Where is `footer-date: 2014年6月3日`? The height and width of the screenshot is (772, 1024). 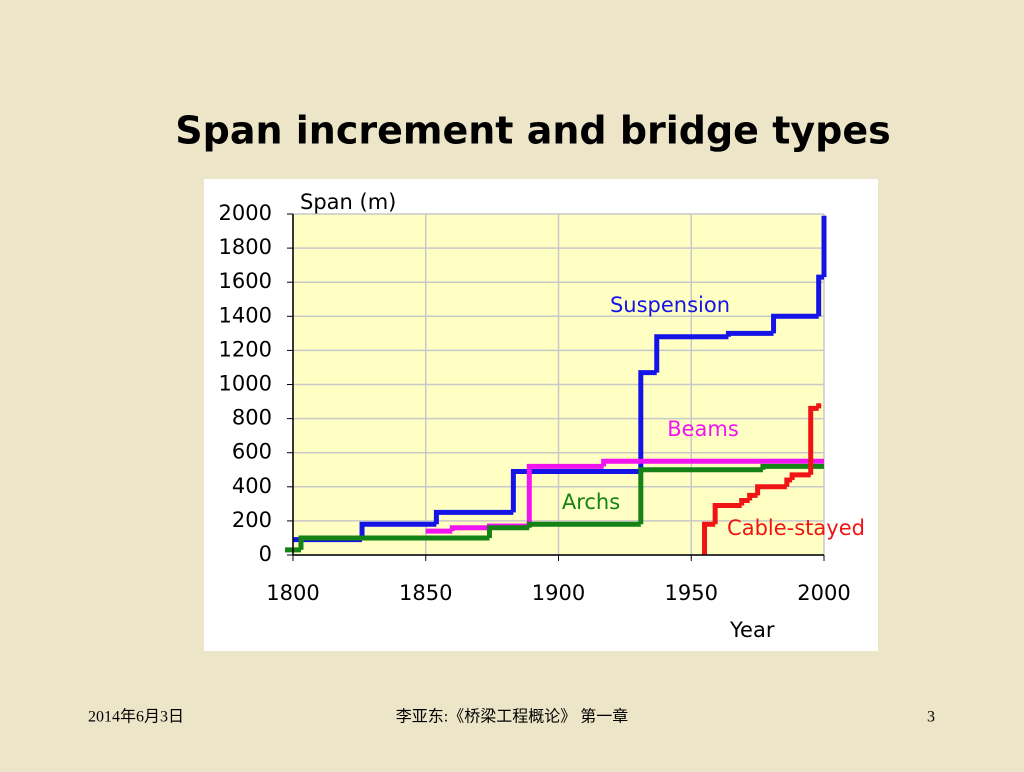
footer-date: 2014年6月3日 is located at coordinates (136, 717).